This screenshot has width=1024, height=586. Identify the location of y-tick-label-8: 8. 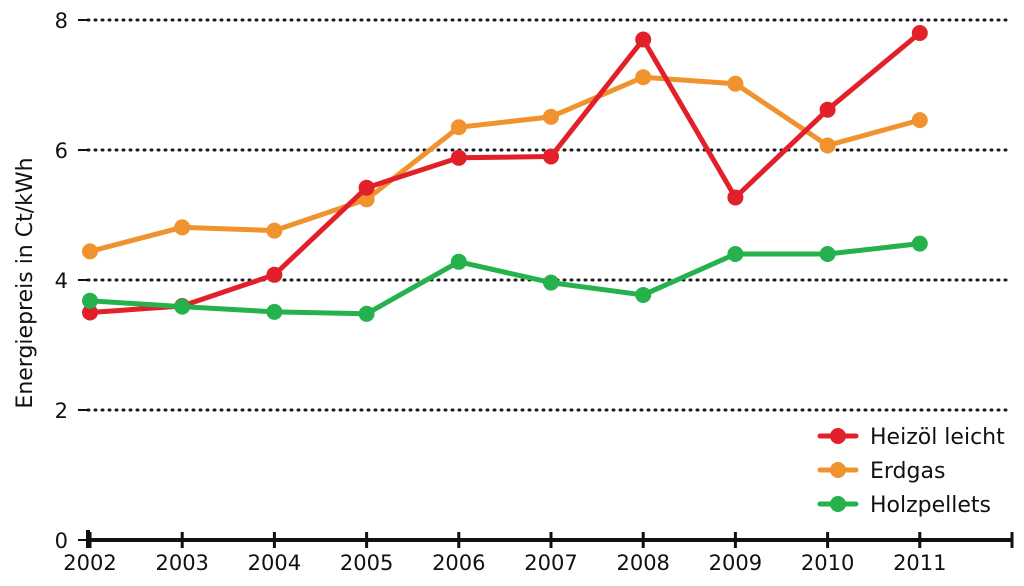
(61, 21).